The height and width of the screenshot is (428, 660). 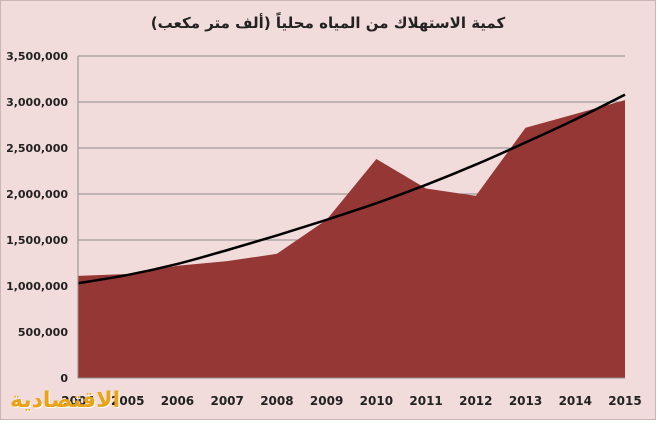 I want to click on x-tick-label: 2010, so click(x=376, y=401).